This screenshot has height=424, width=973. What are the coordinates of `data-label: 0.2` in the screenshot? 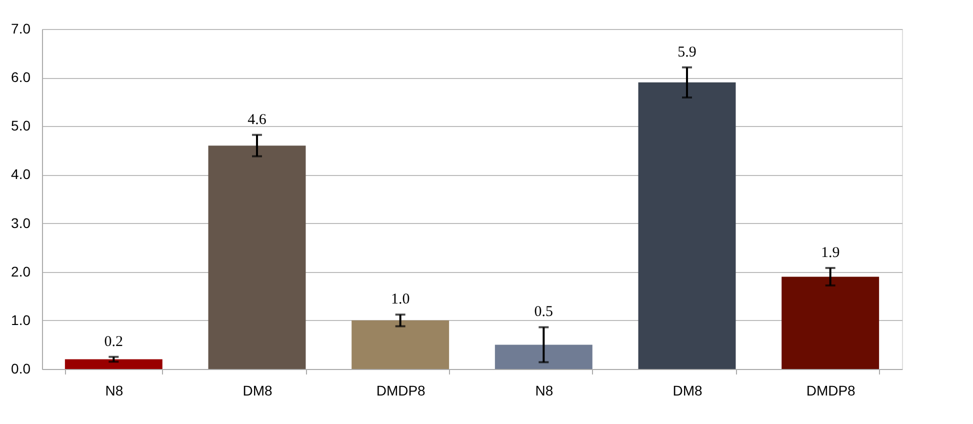 It's located at (114, 342).